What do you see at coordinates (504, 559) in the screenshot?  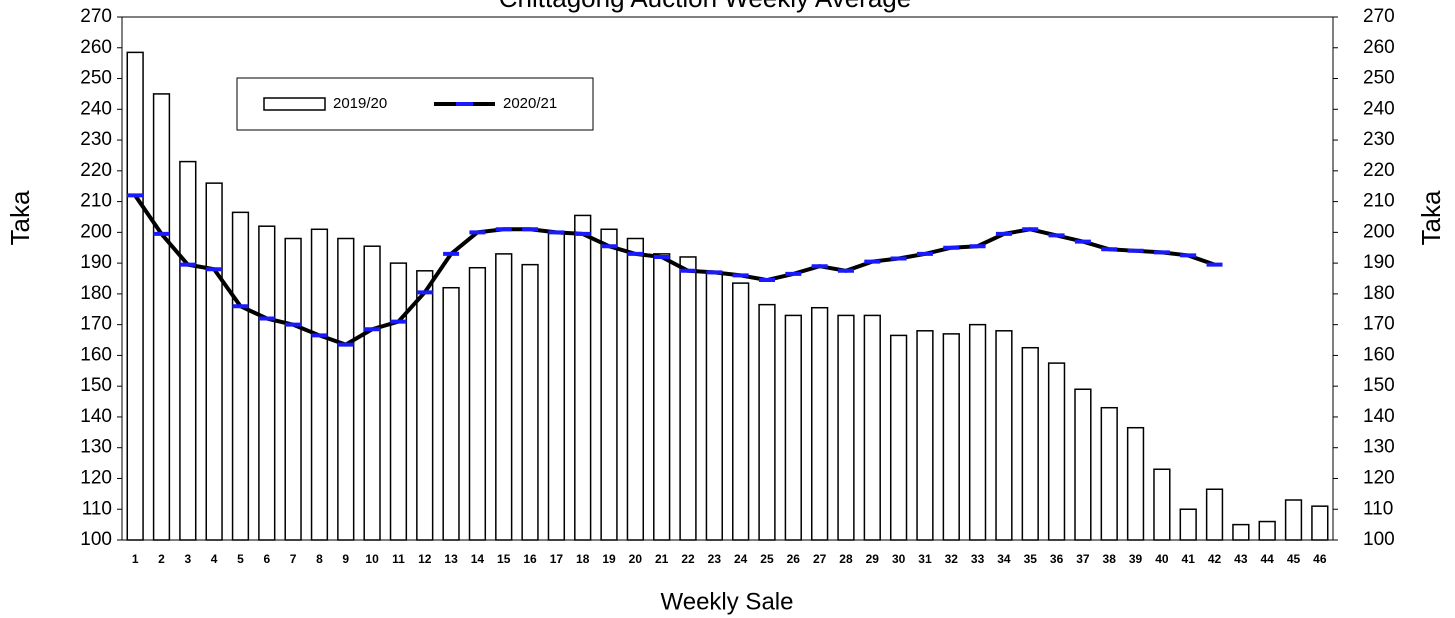 I see `x-tick-label: 15` at bounding box center [504, 559].